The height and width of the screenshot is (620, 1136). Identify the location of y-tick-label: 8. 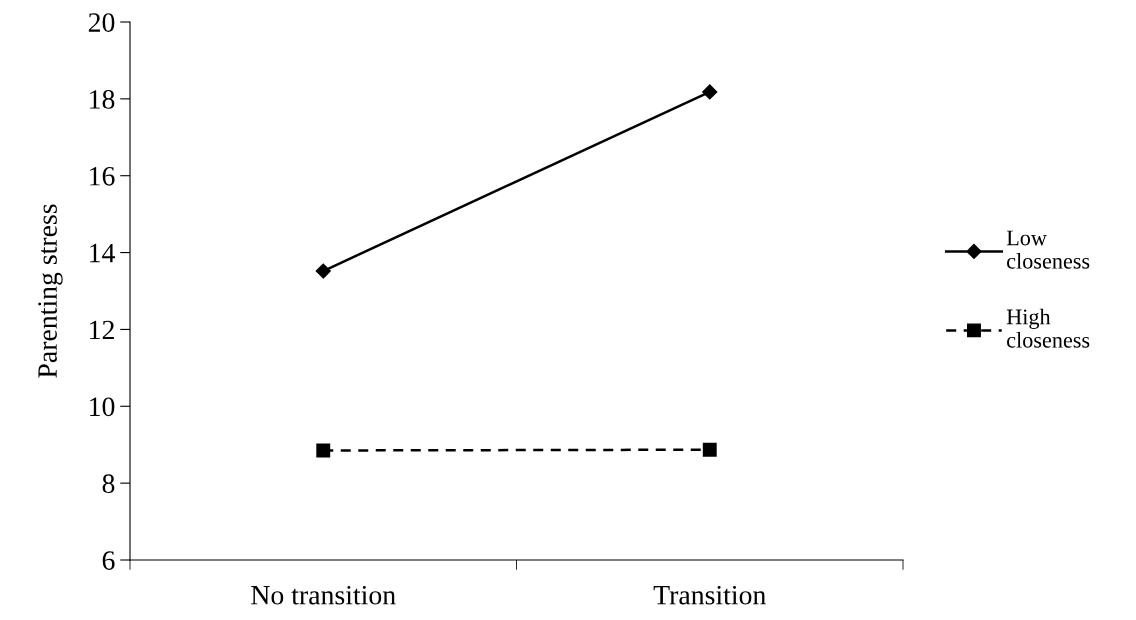
(108, 484).